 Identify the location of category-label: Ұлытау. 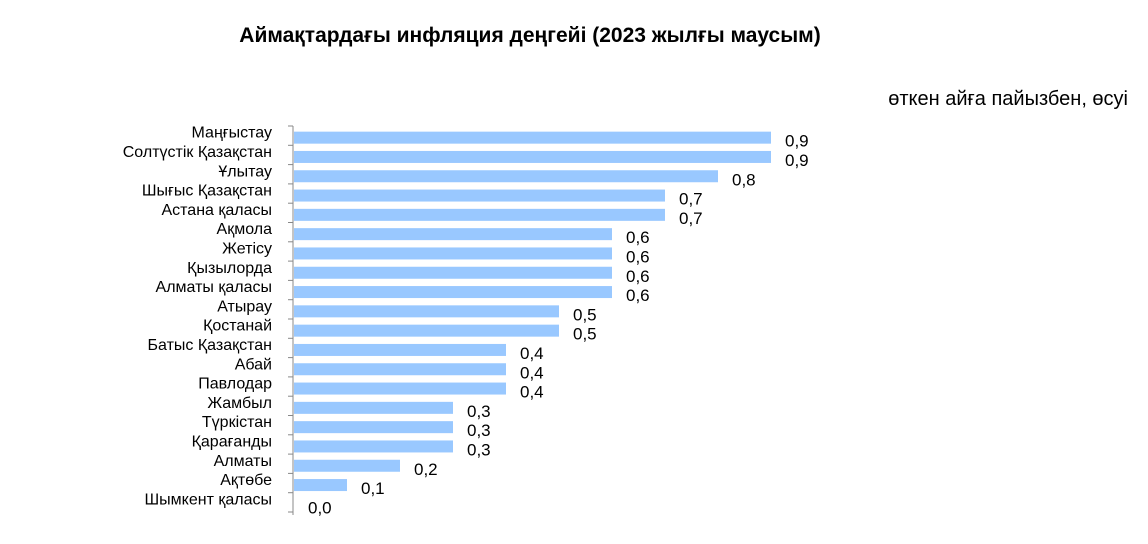
(245, 171).